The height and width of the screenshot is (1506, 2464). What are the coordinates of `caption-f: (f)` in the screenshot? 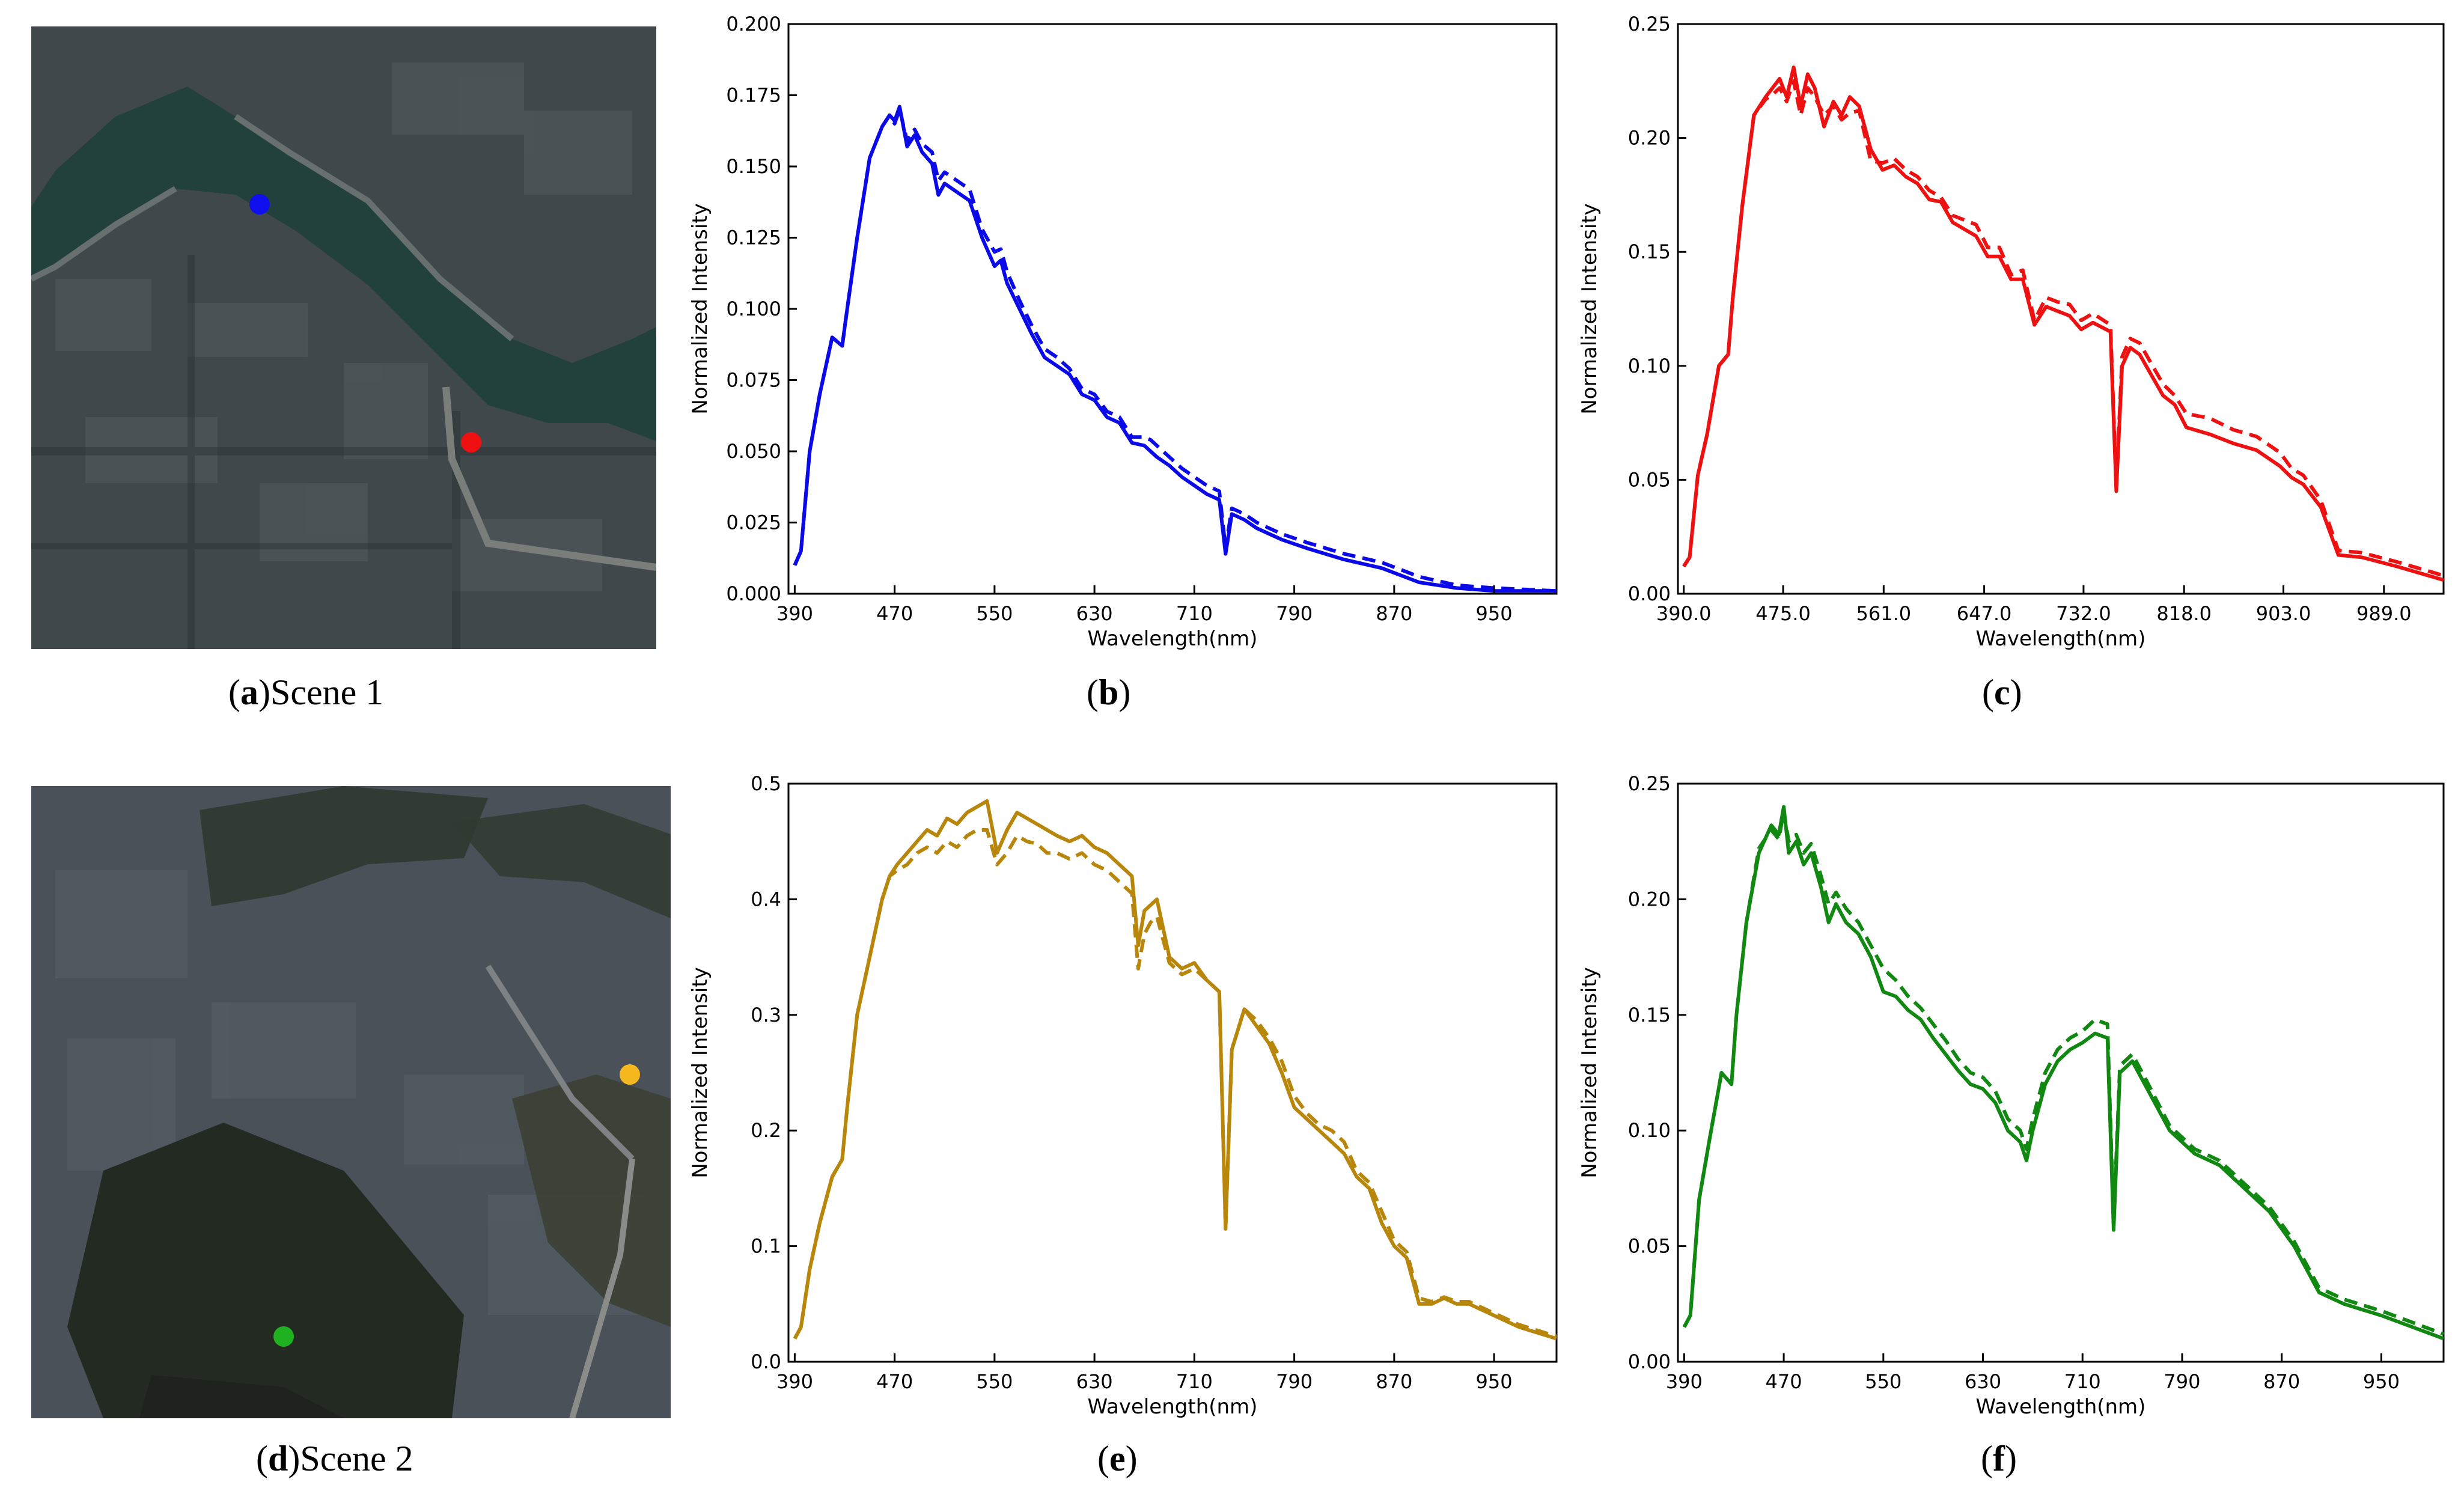 It's located at (1999, 1459).